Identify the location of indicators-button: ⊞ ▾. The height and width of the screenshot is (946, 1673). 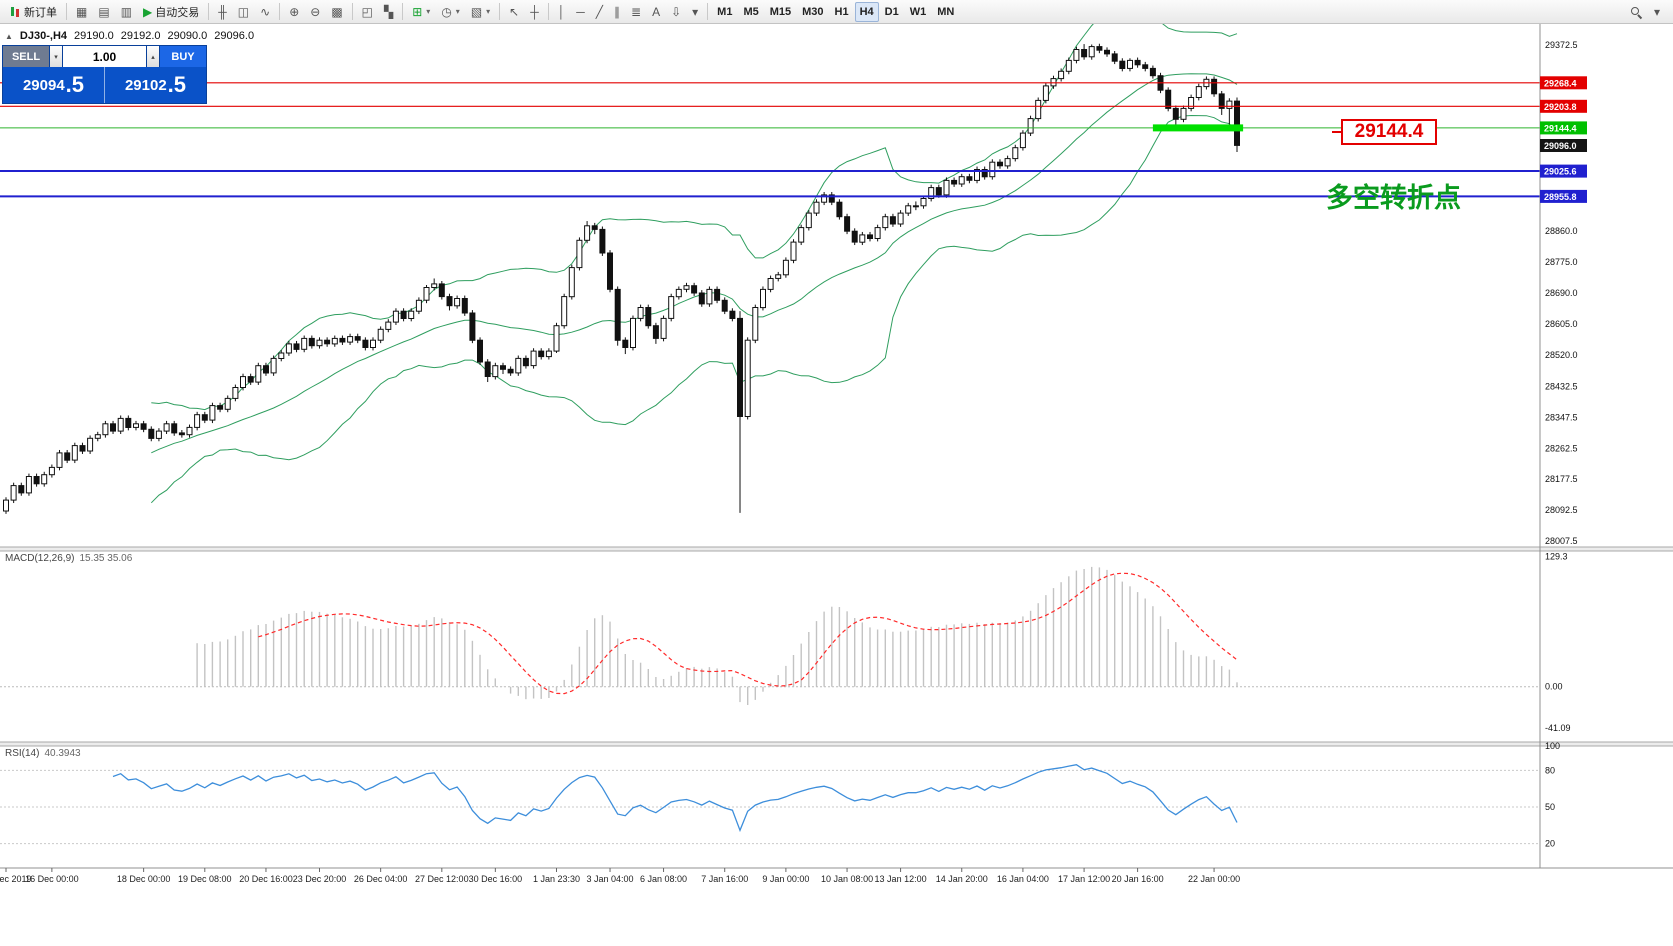
(421, 12).